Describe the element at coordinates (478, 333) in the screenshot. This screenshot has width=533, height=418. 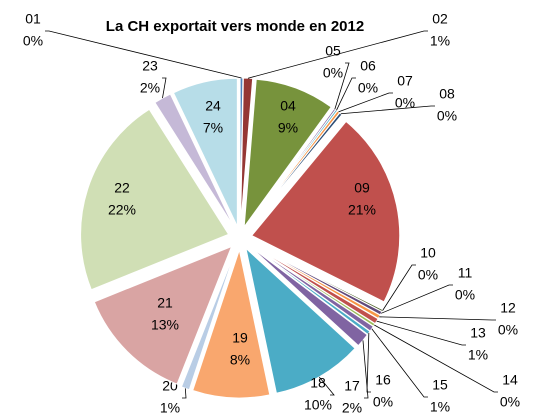
I see `slice-category: 13` at that location.